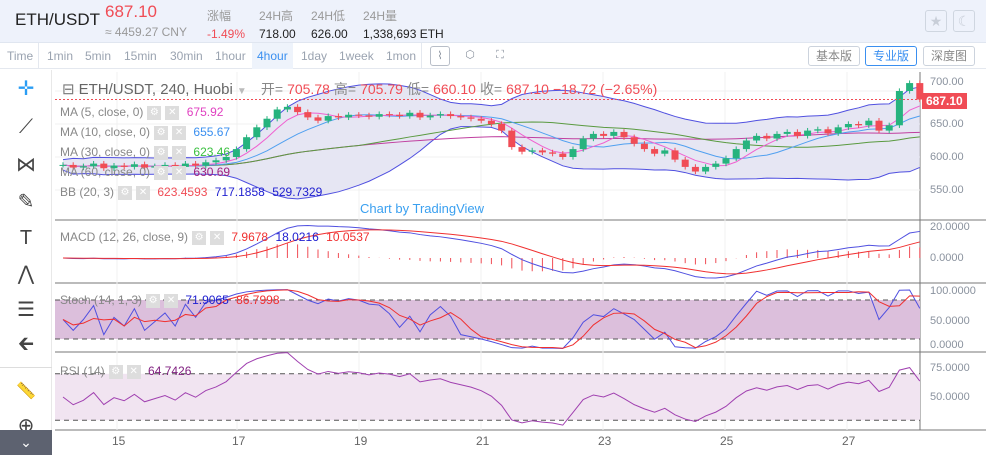 This screenshot has width=986, height=455. Describe the element at coordinates (239, 441) in the screenshot. I see `date-tick: 17` at that location.